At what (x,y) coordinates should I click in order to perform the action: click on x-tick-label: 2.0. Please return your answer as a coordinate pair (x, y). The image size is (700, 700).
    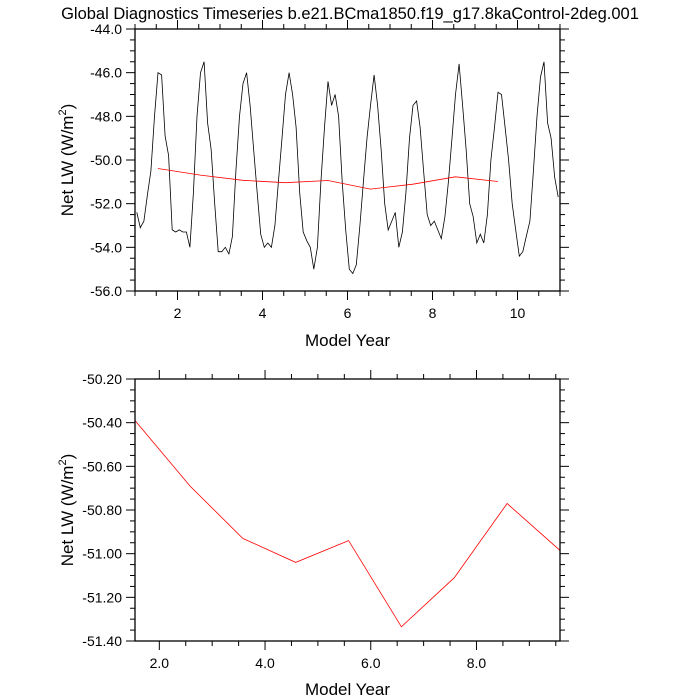
    Looking at the image, I should click on (160, 663).